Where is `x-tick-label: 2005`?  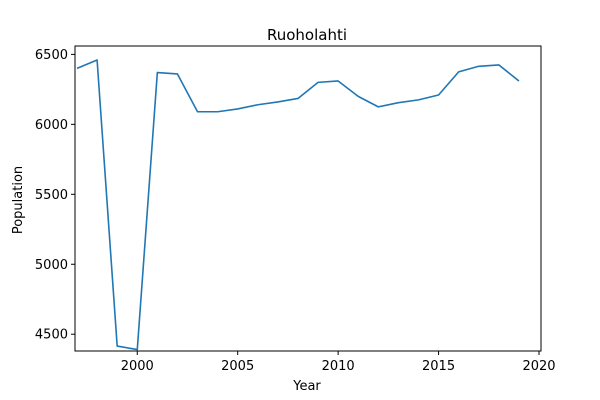
x-tick-label: 2005 is located at coordinates (237, 366).